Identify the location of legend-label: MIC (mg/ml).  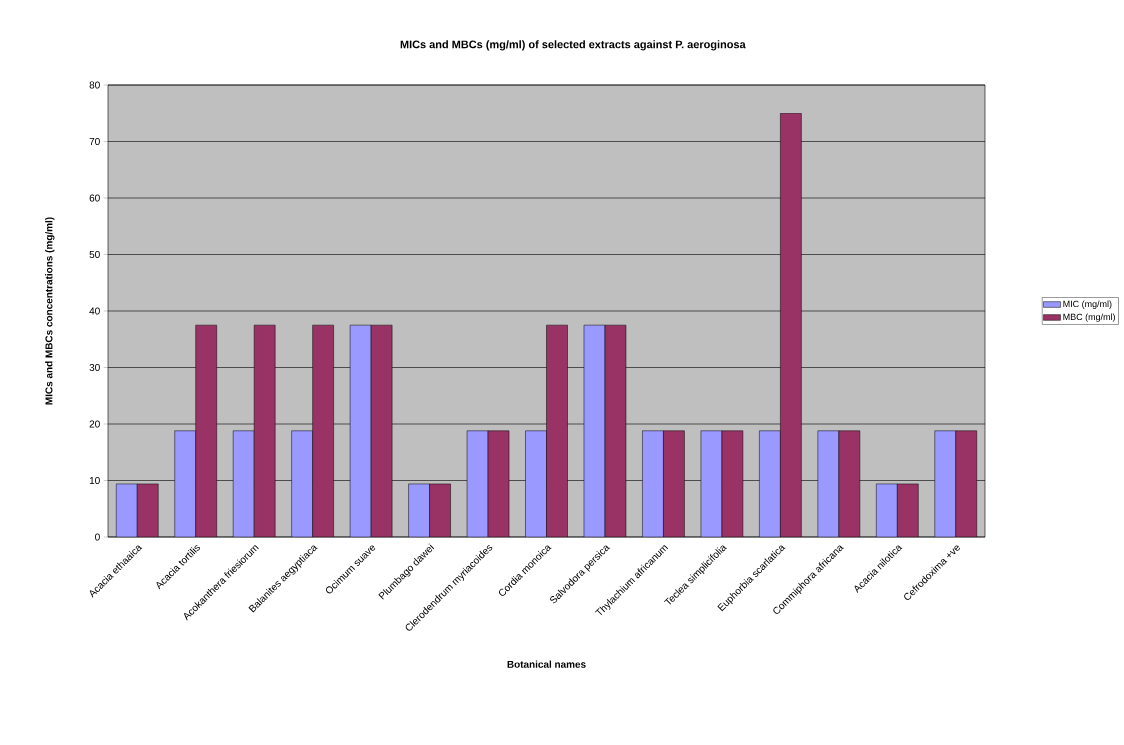
(1087, 304).